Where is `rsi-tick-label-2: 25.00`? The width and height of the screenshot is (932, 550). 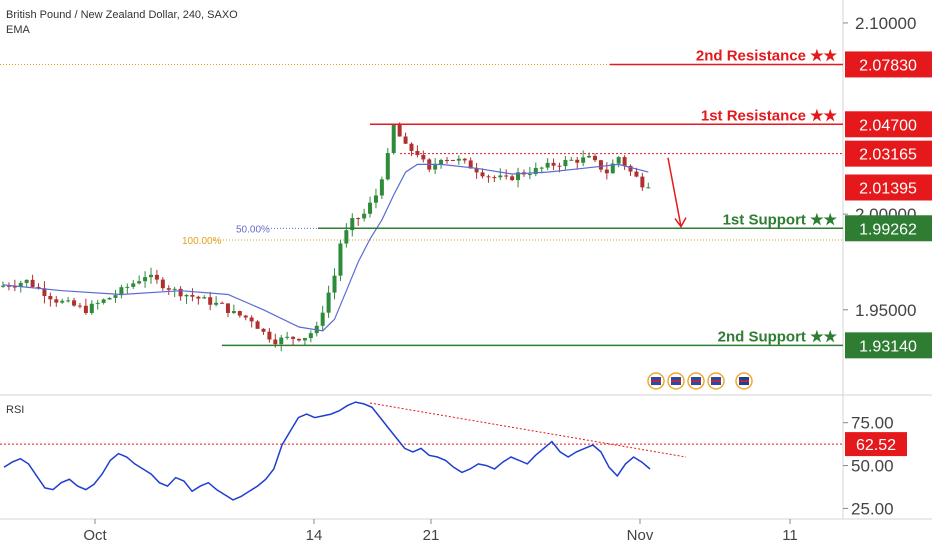 rsi-tick-label-2: 25.00 is located at coordinates (872, 508).